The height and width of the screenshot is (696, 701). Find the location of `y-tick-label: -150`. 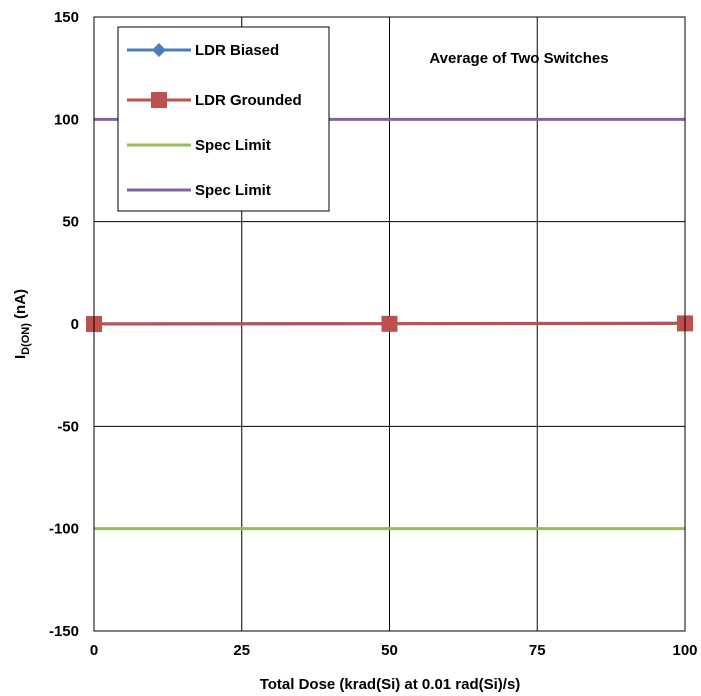

y-tick-label: -150 is located at coordinates (64, 631).